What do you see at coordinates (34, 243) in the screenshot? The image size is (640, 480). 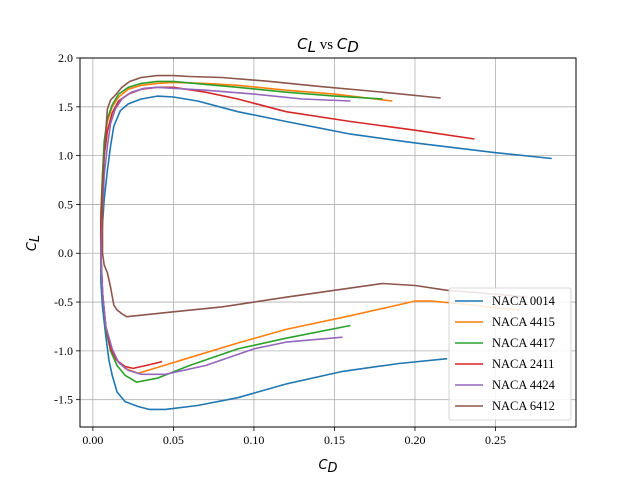 I see `y-axis-label: CL` at bounding box center [34, 243].